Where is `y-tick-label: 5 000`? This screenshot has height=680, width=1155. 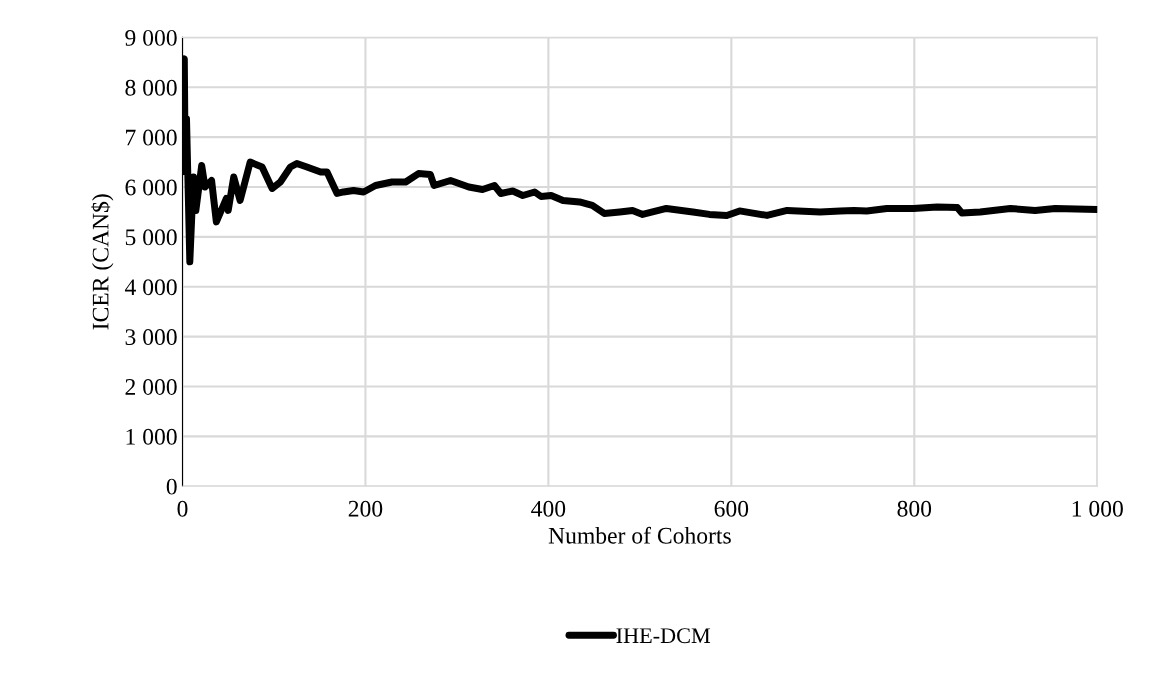
y-tick-label: 5 000 is located at coordinates (151, 237).